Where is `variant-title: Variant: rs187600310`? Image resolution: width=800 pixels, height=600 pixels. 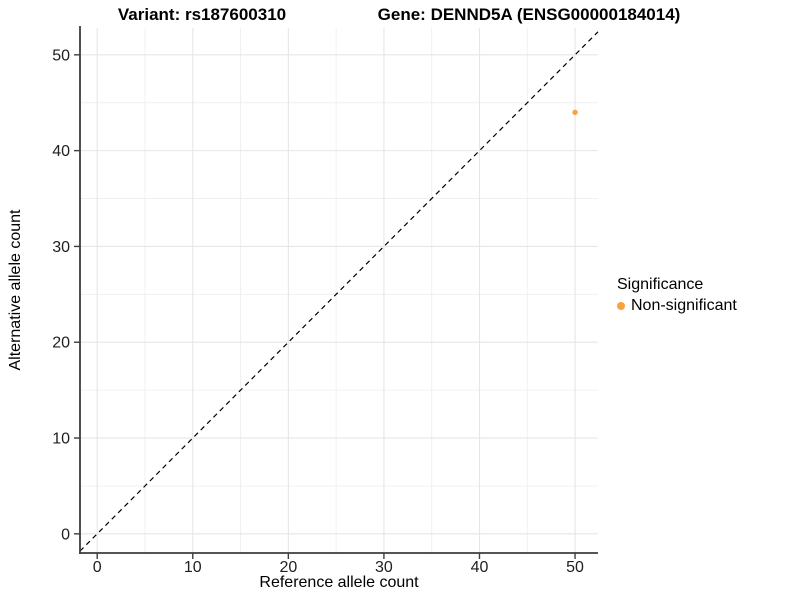 variant-title: Variant: rs187600310 is located at coordinates (202, 14).